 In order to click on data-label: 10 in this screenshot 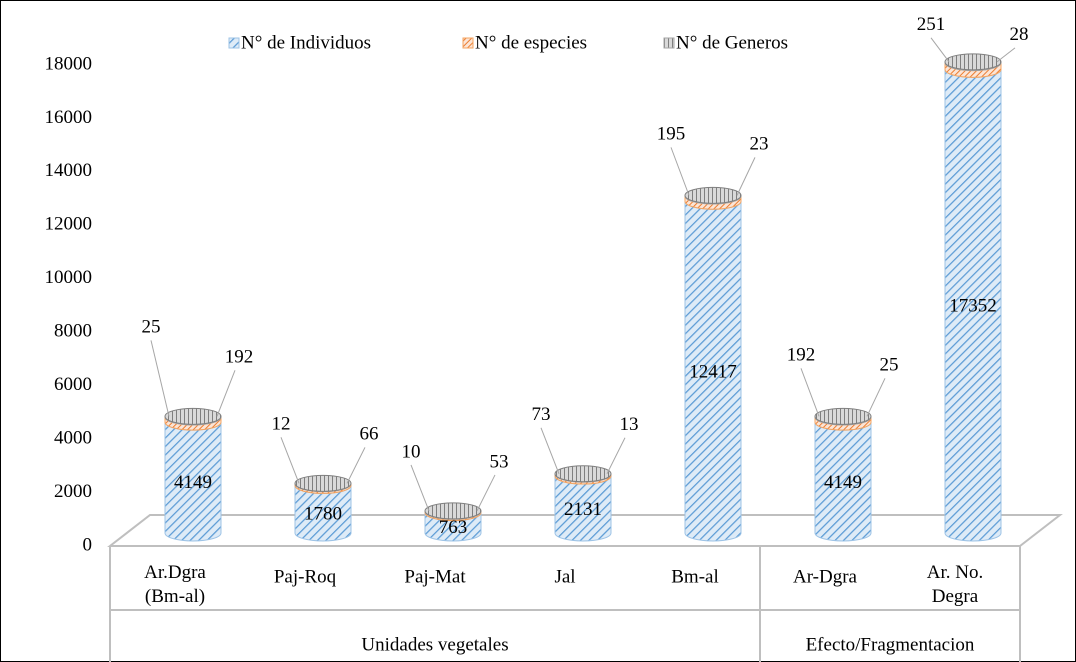, I will do `click(411, 451)`.